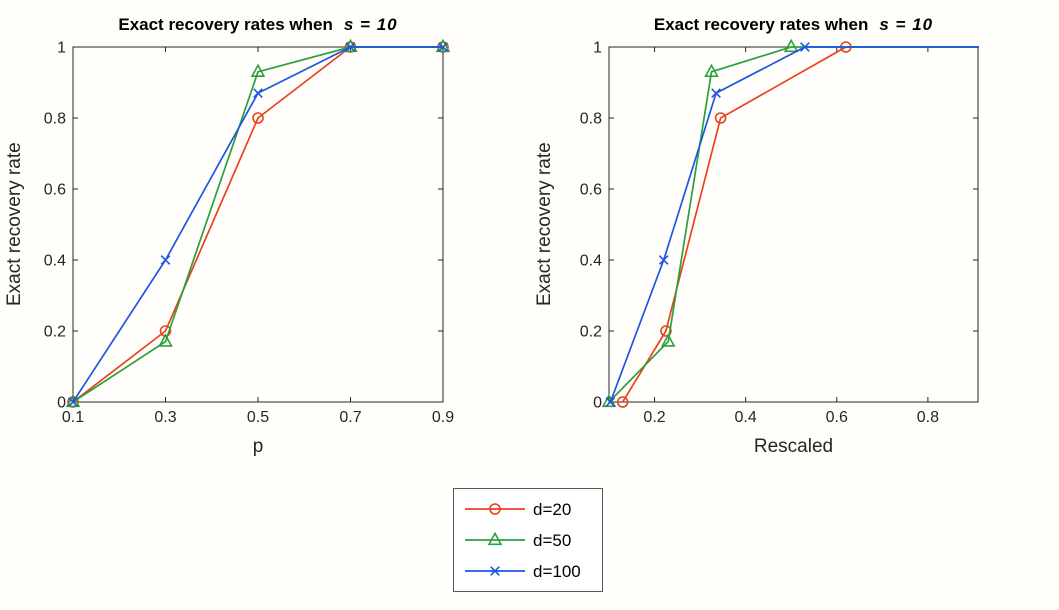 The image size is (1059, 610). Describe the element at coordinates (654, 417) in the screenshot. I see `x-tick-label: 0.2` at that location.